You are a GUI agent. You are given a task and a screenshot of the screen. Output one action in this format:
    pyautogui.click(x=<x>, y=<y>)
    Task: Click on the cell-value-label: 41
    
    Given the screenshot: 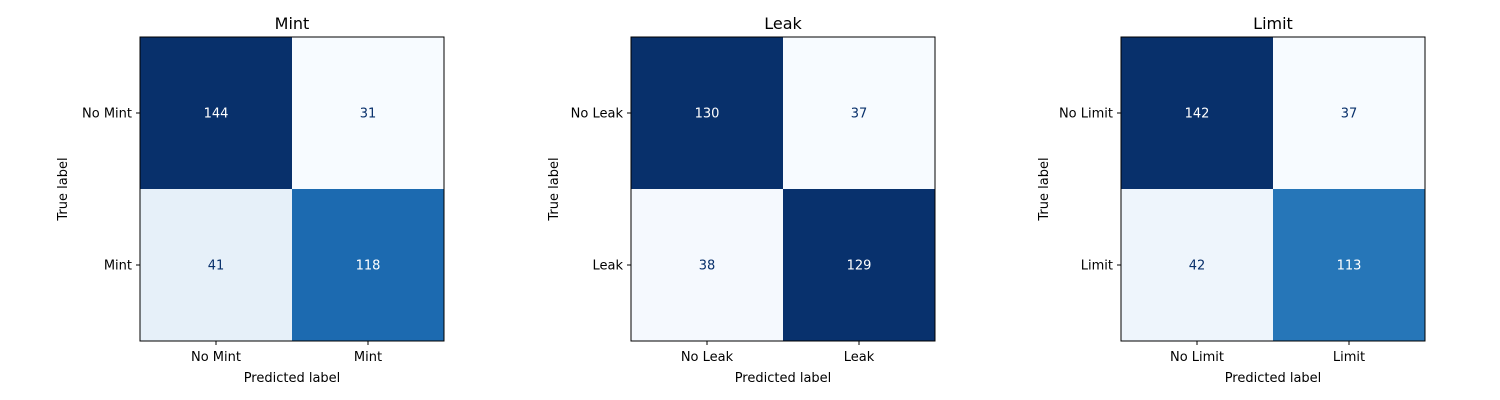 What is the action you would take?
    pyautogui.click(x=216, y=266)
    